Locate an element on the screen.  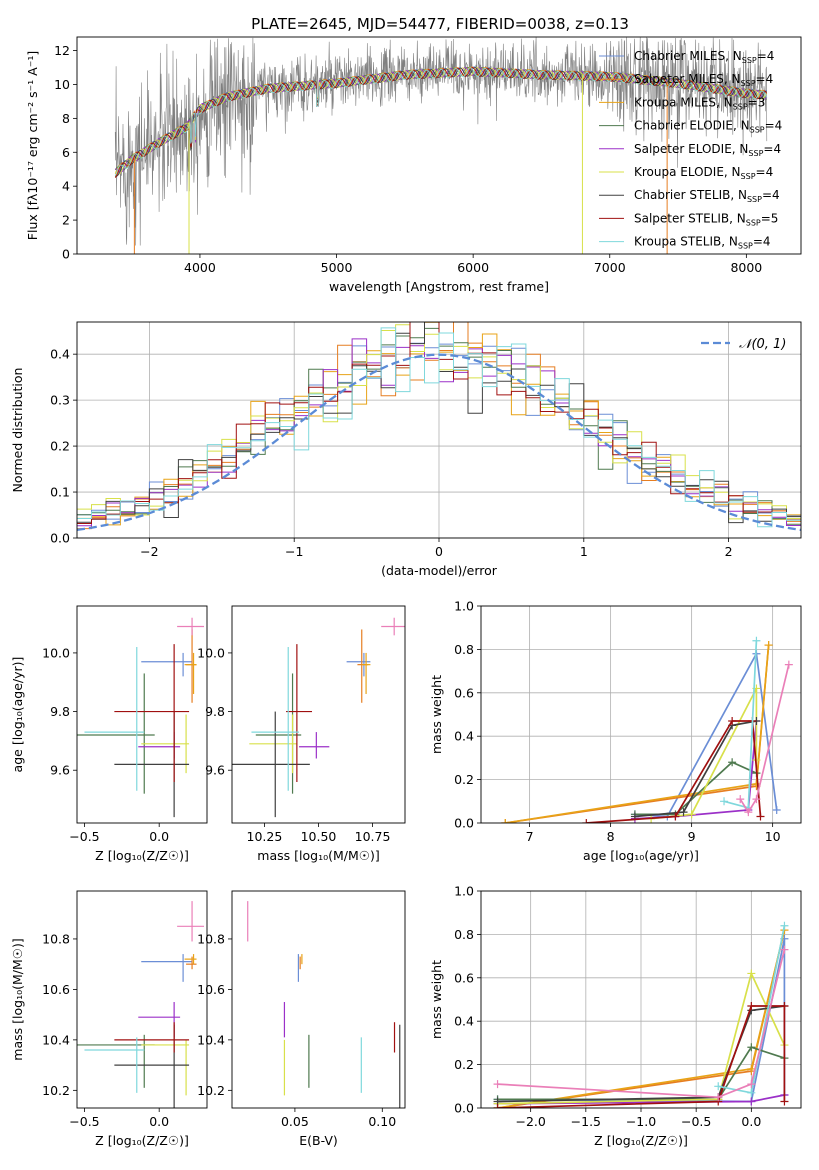
y-tick-label: 12 is located at coordinates (62, 50).